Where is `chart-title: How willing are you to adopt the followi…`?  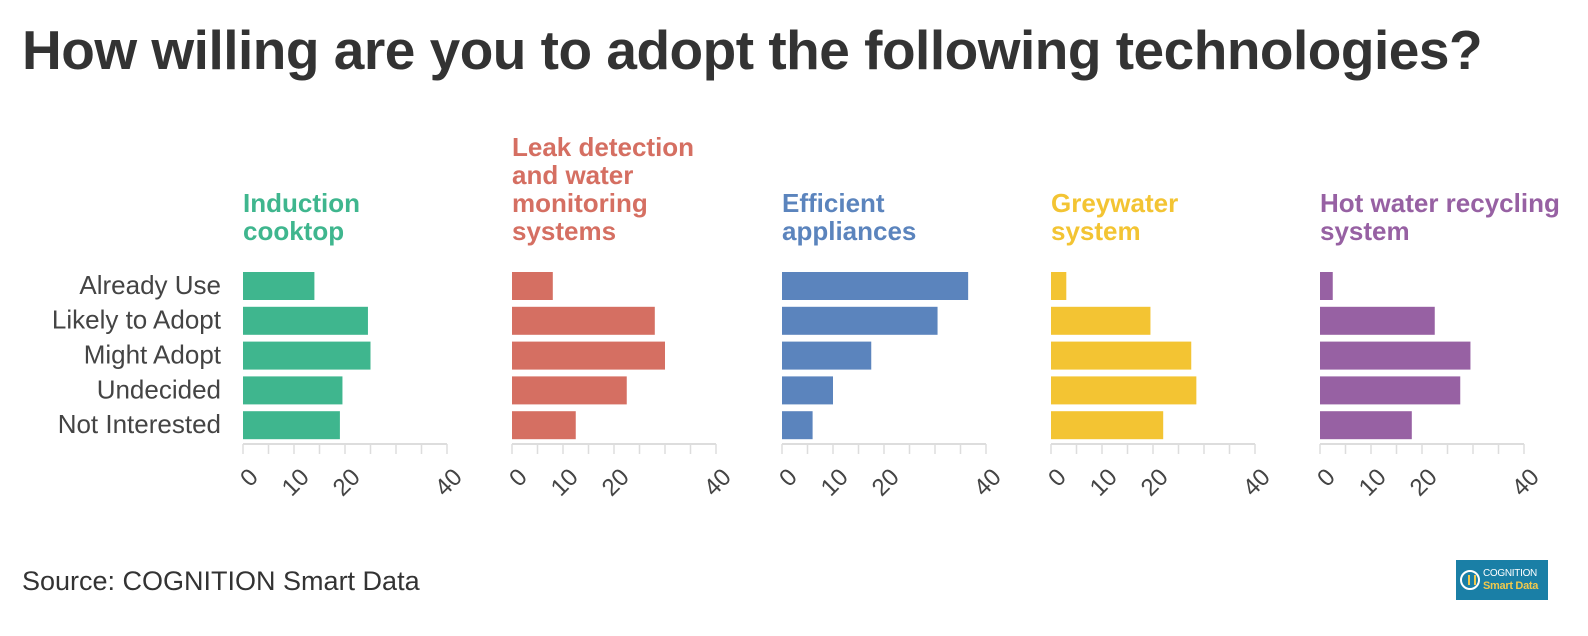
chart-title: How willing are you to adopt the followi… is located at coordinates (752, 50).